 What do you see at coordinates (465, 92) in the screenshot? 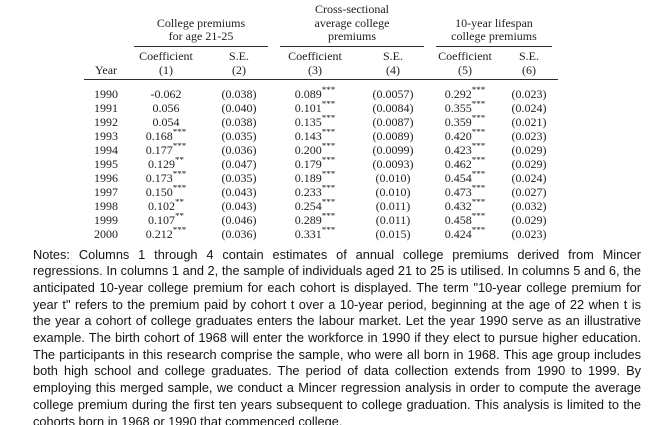
I see `table-cell: 0.292***` at bounding box center [465, 92].